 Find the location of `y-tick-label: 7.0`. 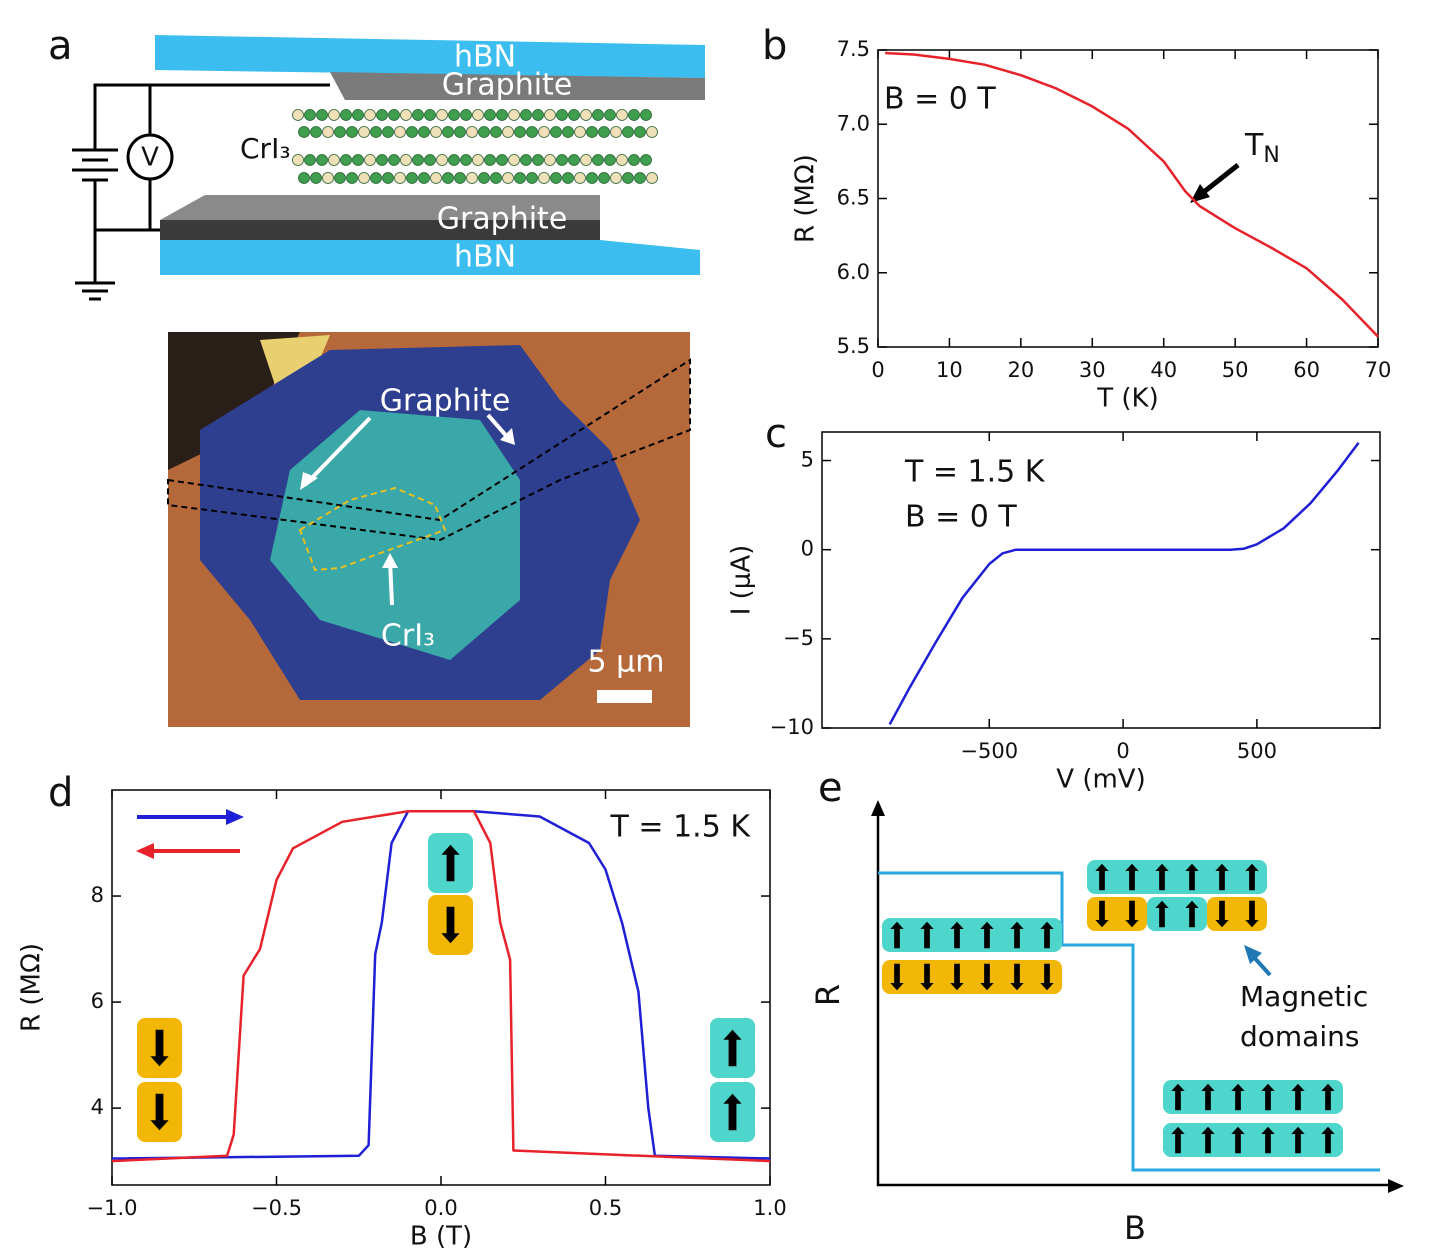

y-tick-label: 7.0 is located at coordinates (853, 123).